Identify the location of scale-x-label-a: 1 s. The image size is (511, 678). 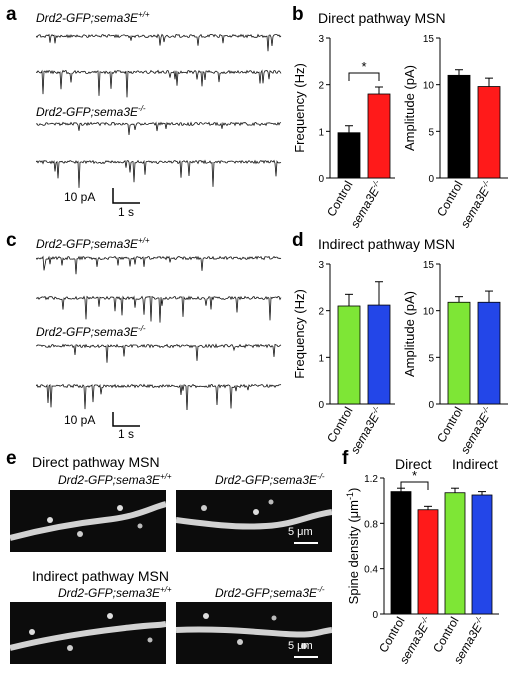
(126, 212).